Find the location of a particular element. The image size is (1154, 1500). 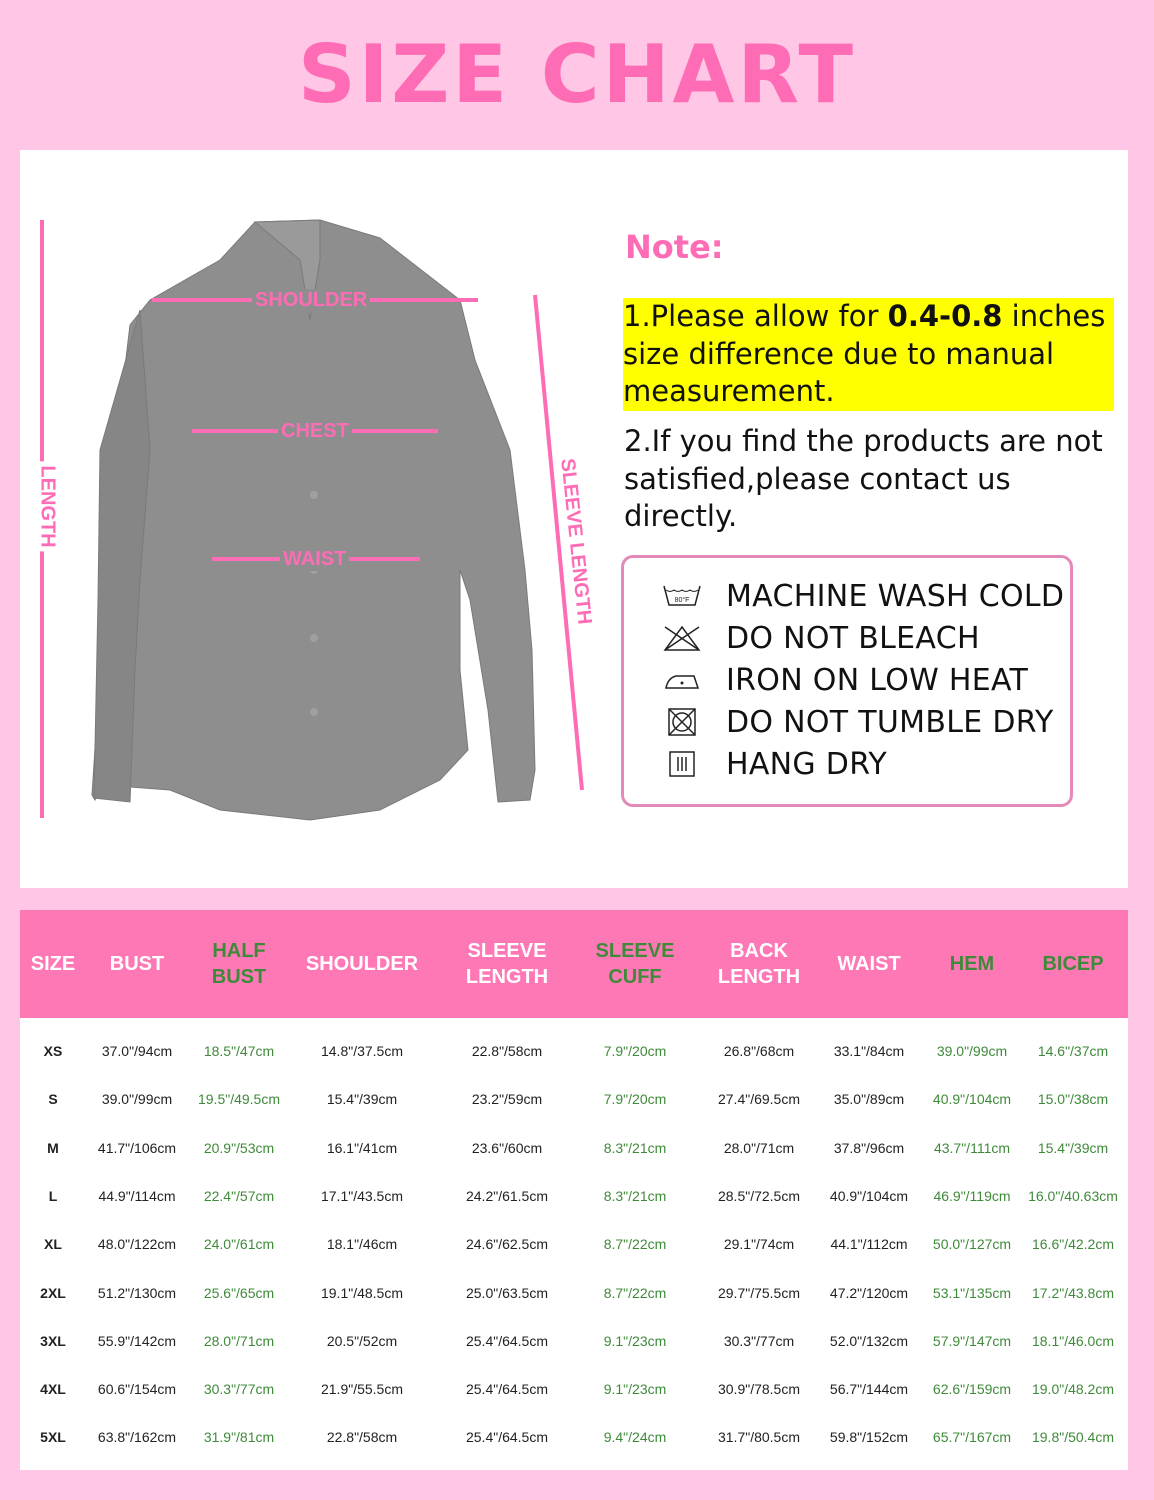

length-label: LENGTH is located at coordinates (47, 506).